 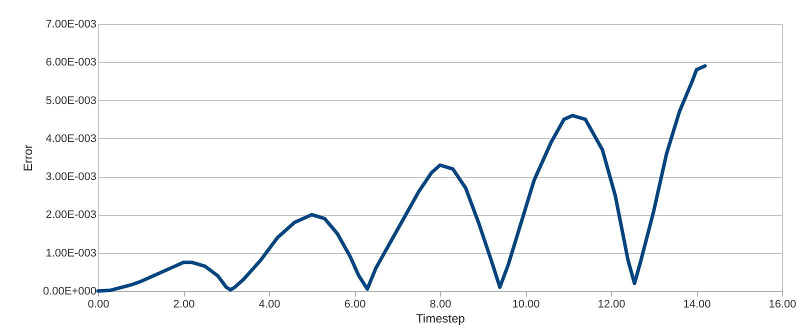 What do you see at coordinates (612, 304) in the screenshot?
I see `x-tick-label: 12.00` at bounding box center [612, 304].